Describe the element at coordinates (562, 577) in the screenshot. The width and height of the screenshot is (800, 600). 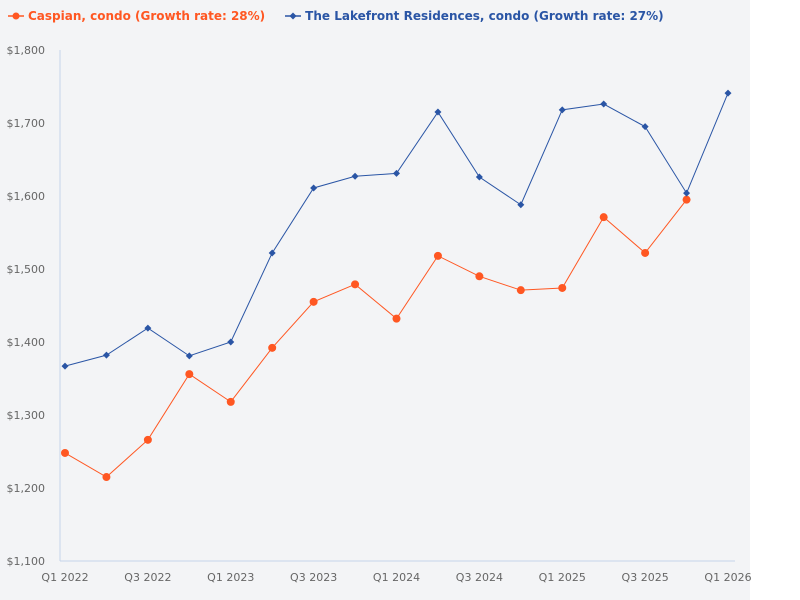
I see `x-tick-label: Q1 2025` at that location.